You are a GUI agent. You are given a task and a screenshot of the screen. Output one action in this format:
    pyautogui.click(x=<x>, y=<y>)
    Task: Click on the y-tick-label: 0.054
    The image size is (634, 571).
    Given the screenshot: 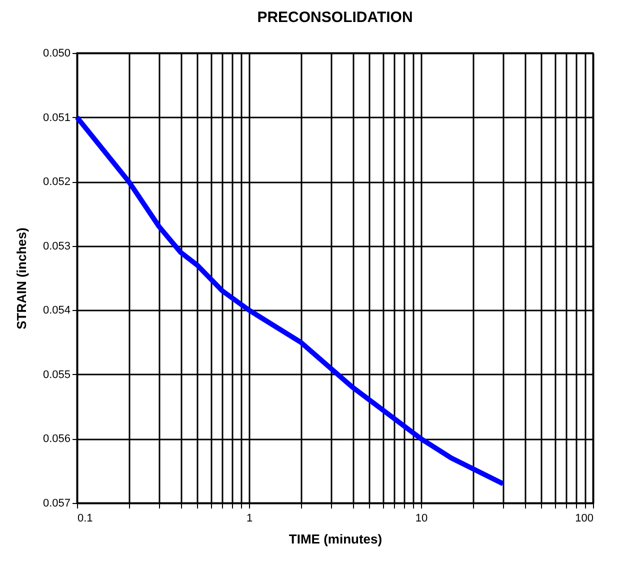 What is the action you would take?
    pyautogui.click(x=56, y=310)
    